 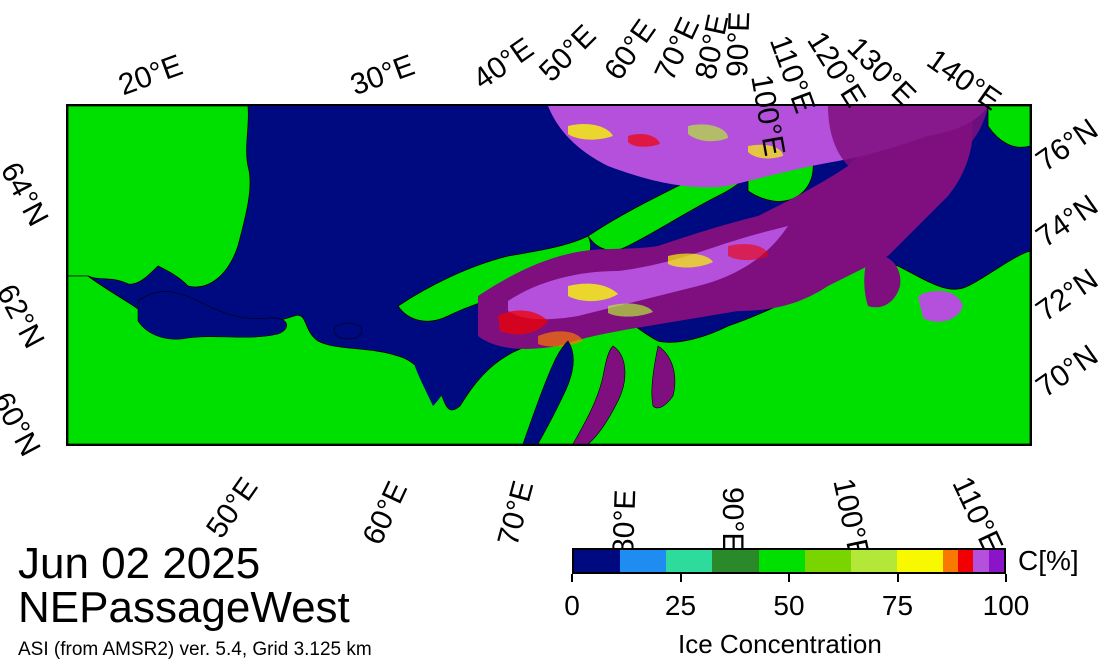 What do you see at coordinates (1006, 605) in the screenshot?
I see `colorbar-tick-label: 100` at bounding box center [1006, 605].